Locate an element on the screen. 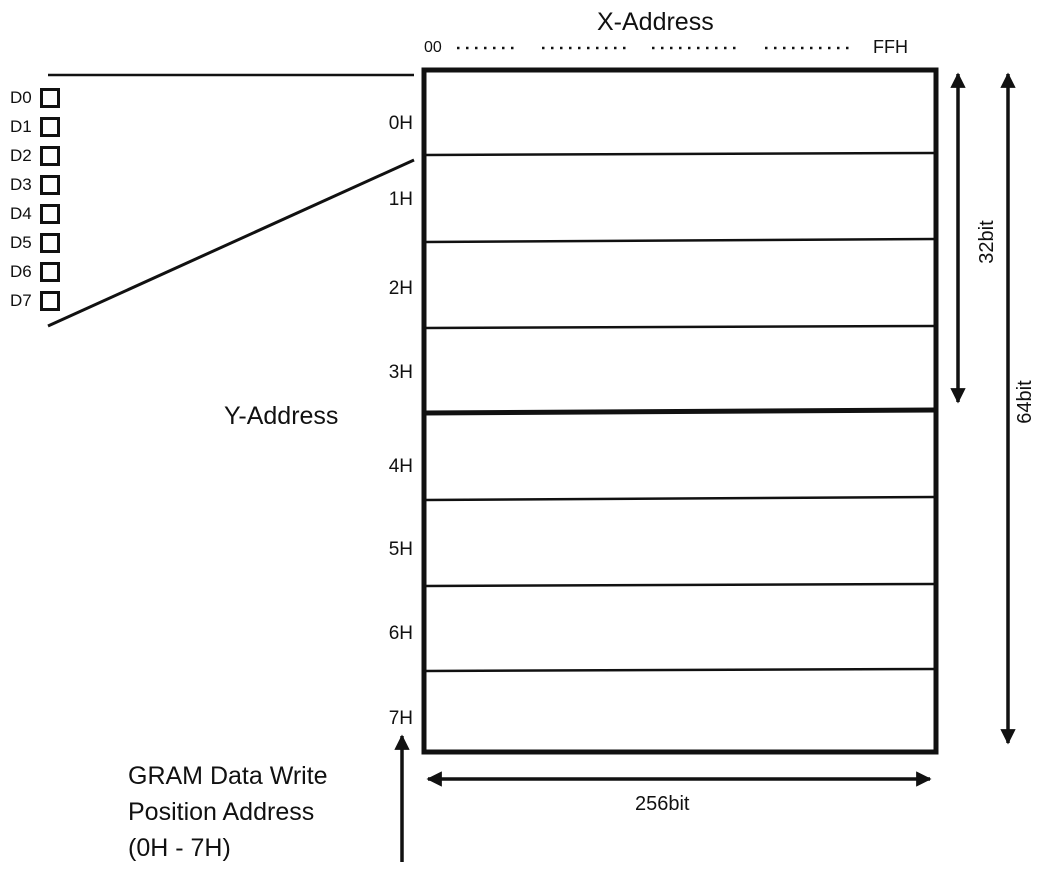 The image size is (1039, 870). page-label-0: 0H is located at coordinates (400, 123).